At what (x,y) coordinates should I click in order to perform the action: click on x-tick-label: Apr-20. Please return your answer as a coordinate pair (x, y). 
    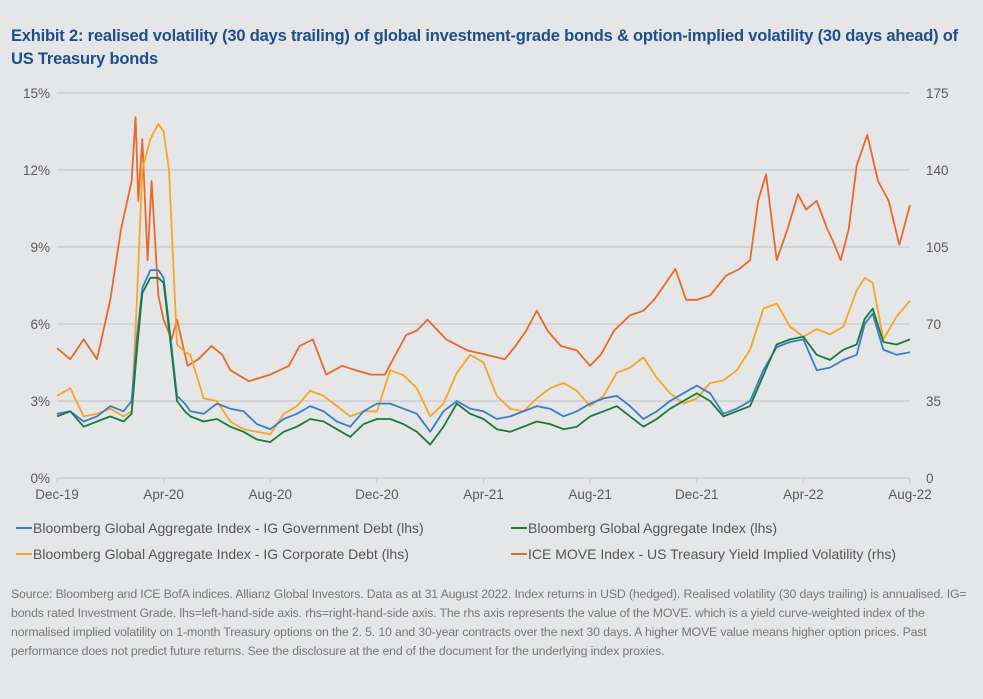
    Looking at the image, I should click on (163, 494).